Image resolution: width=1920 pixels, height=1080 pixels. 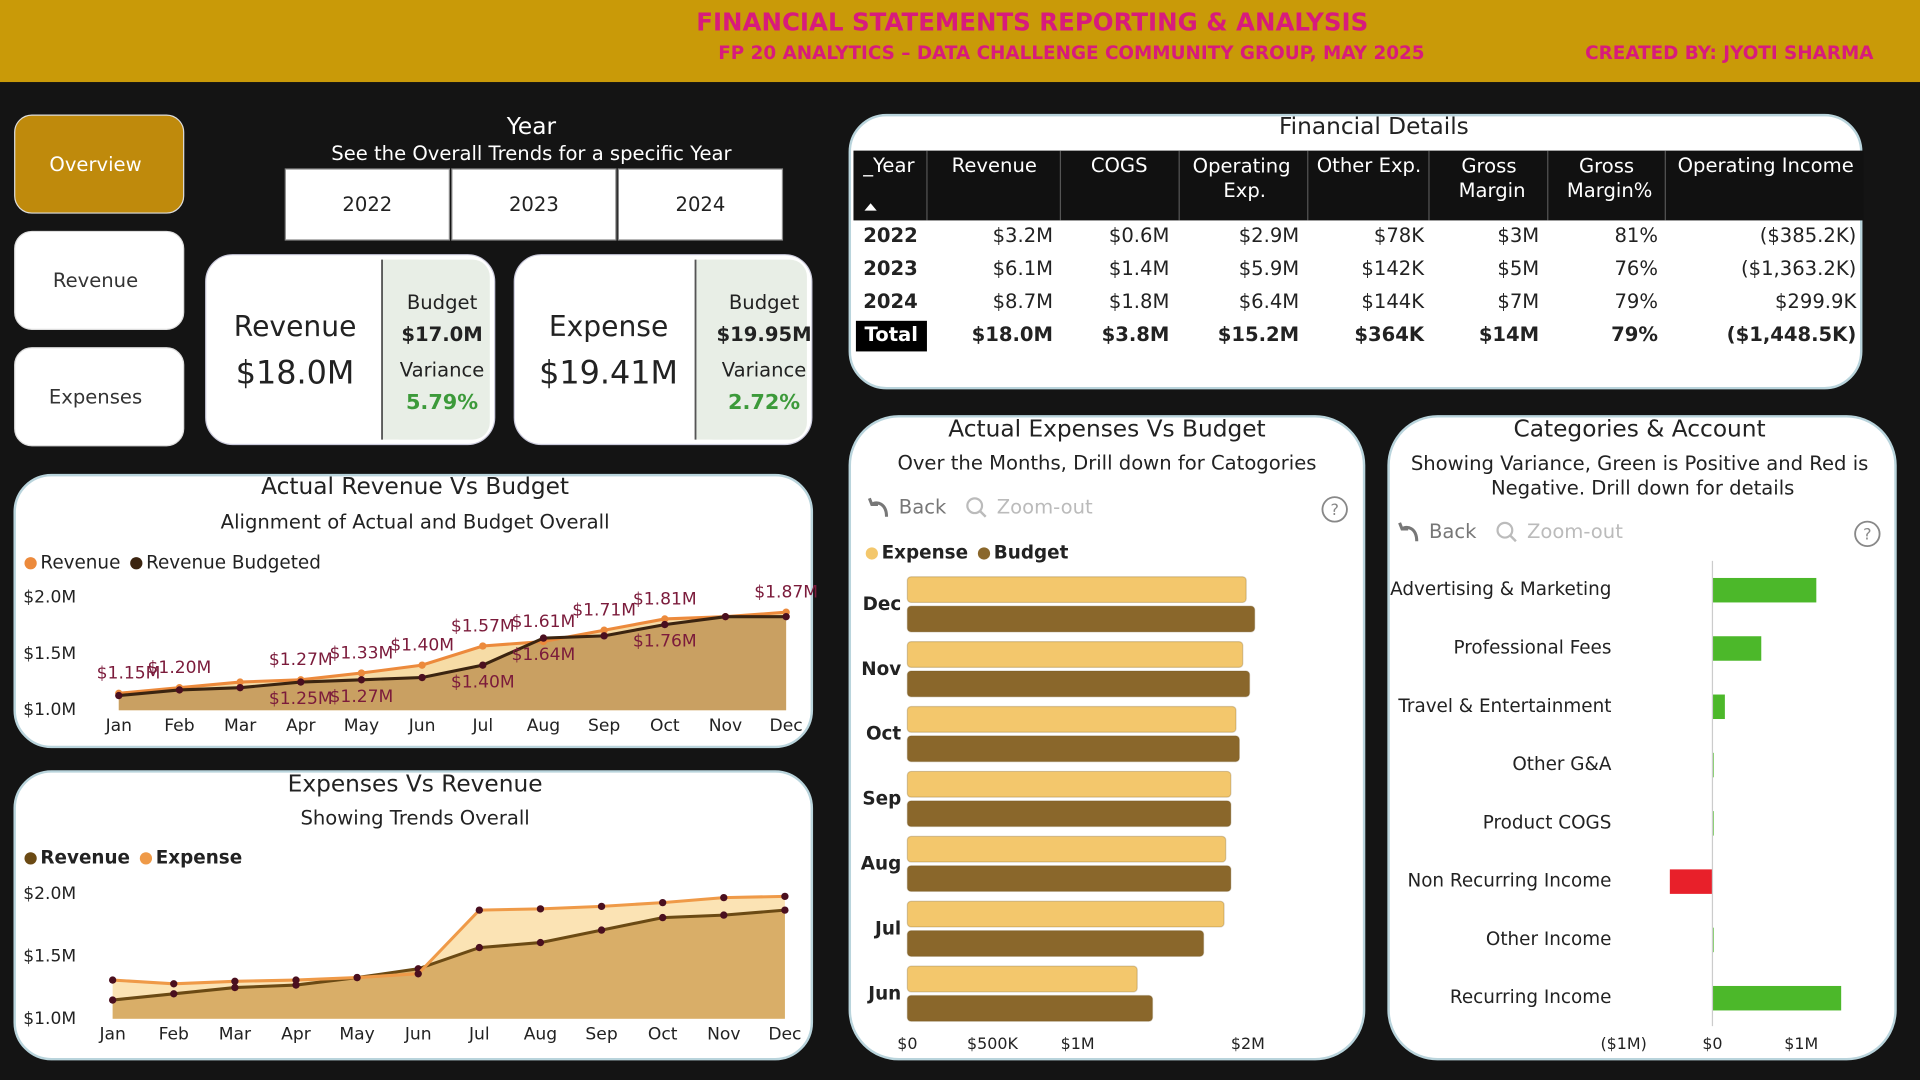 What do you see at coordinates (362, 653) in the screenshot?
I see `data-label: $1.33M` at bounding box center [362, 653].